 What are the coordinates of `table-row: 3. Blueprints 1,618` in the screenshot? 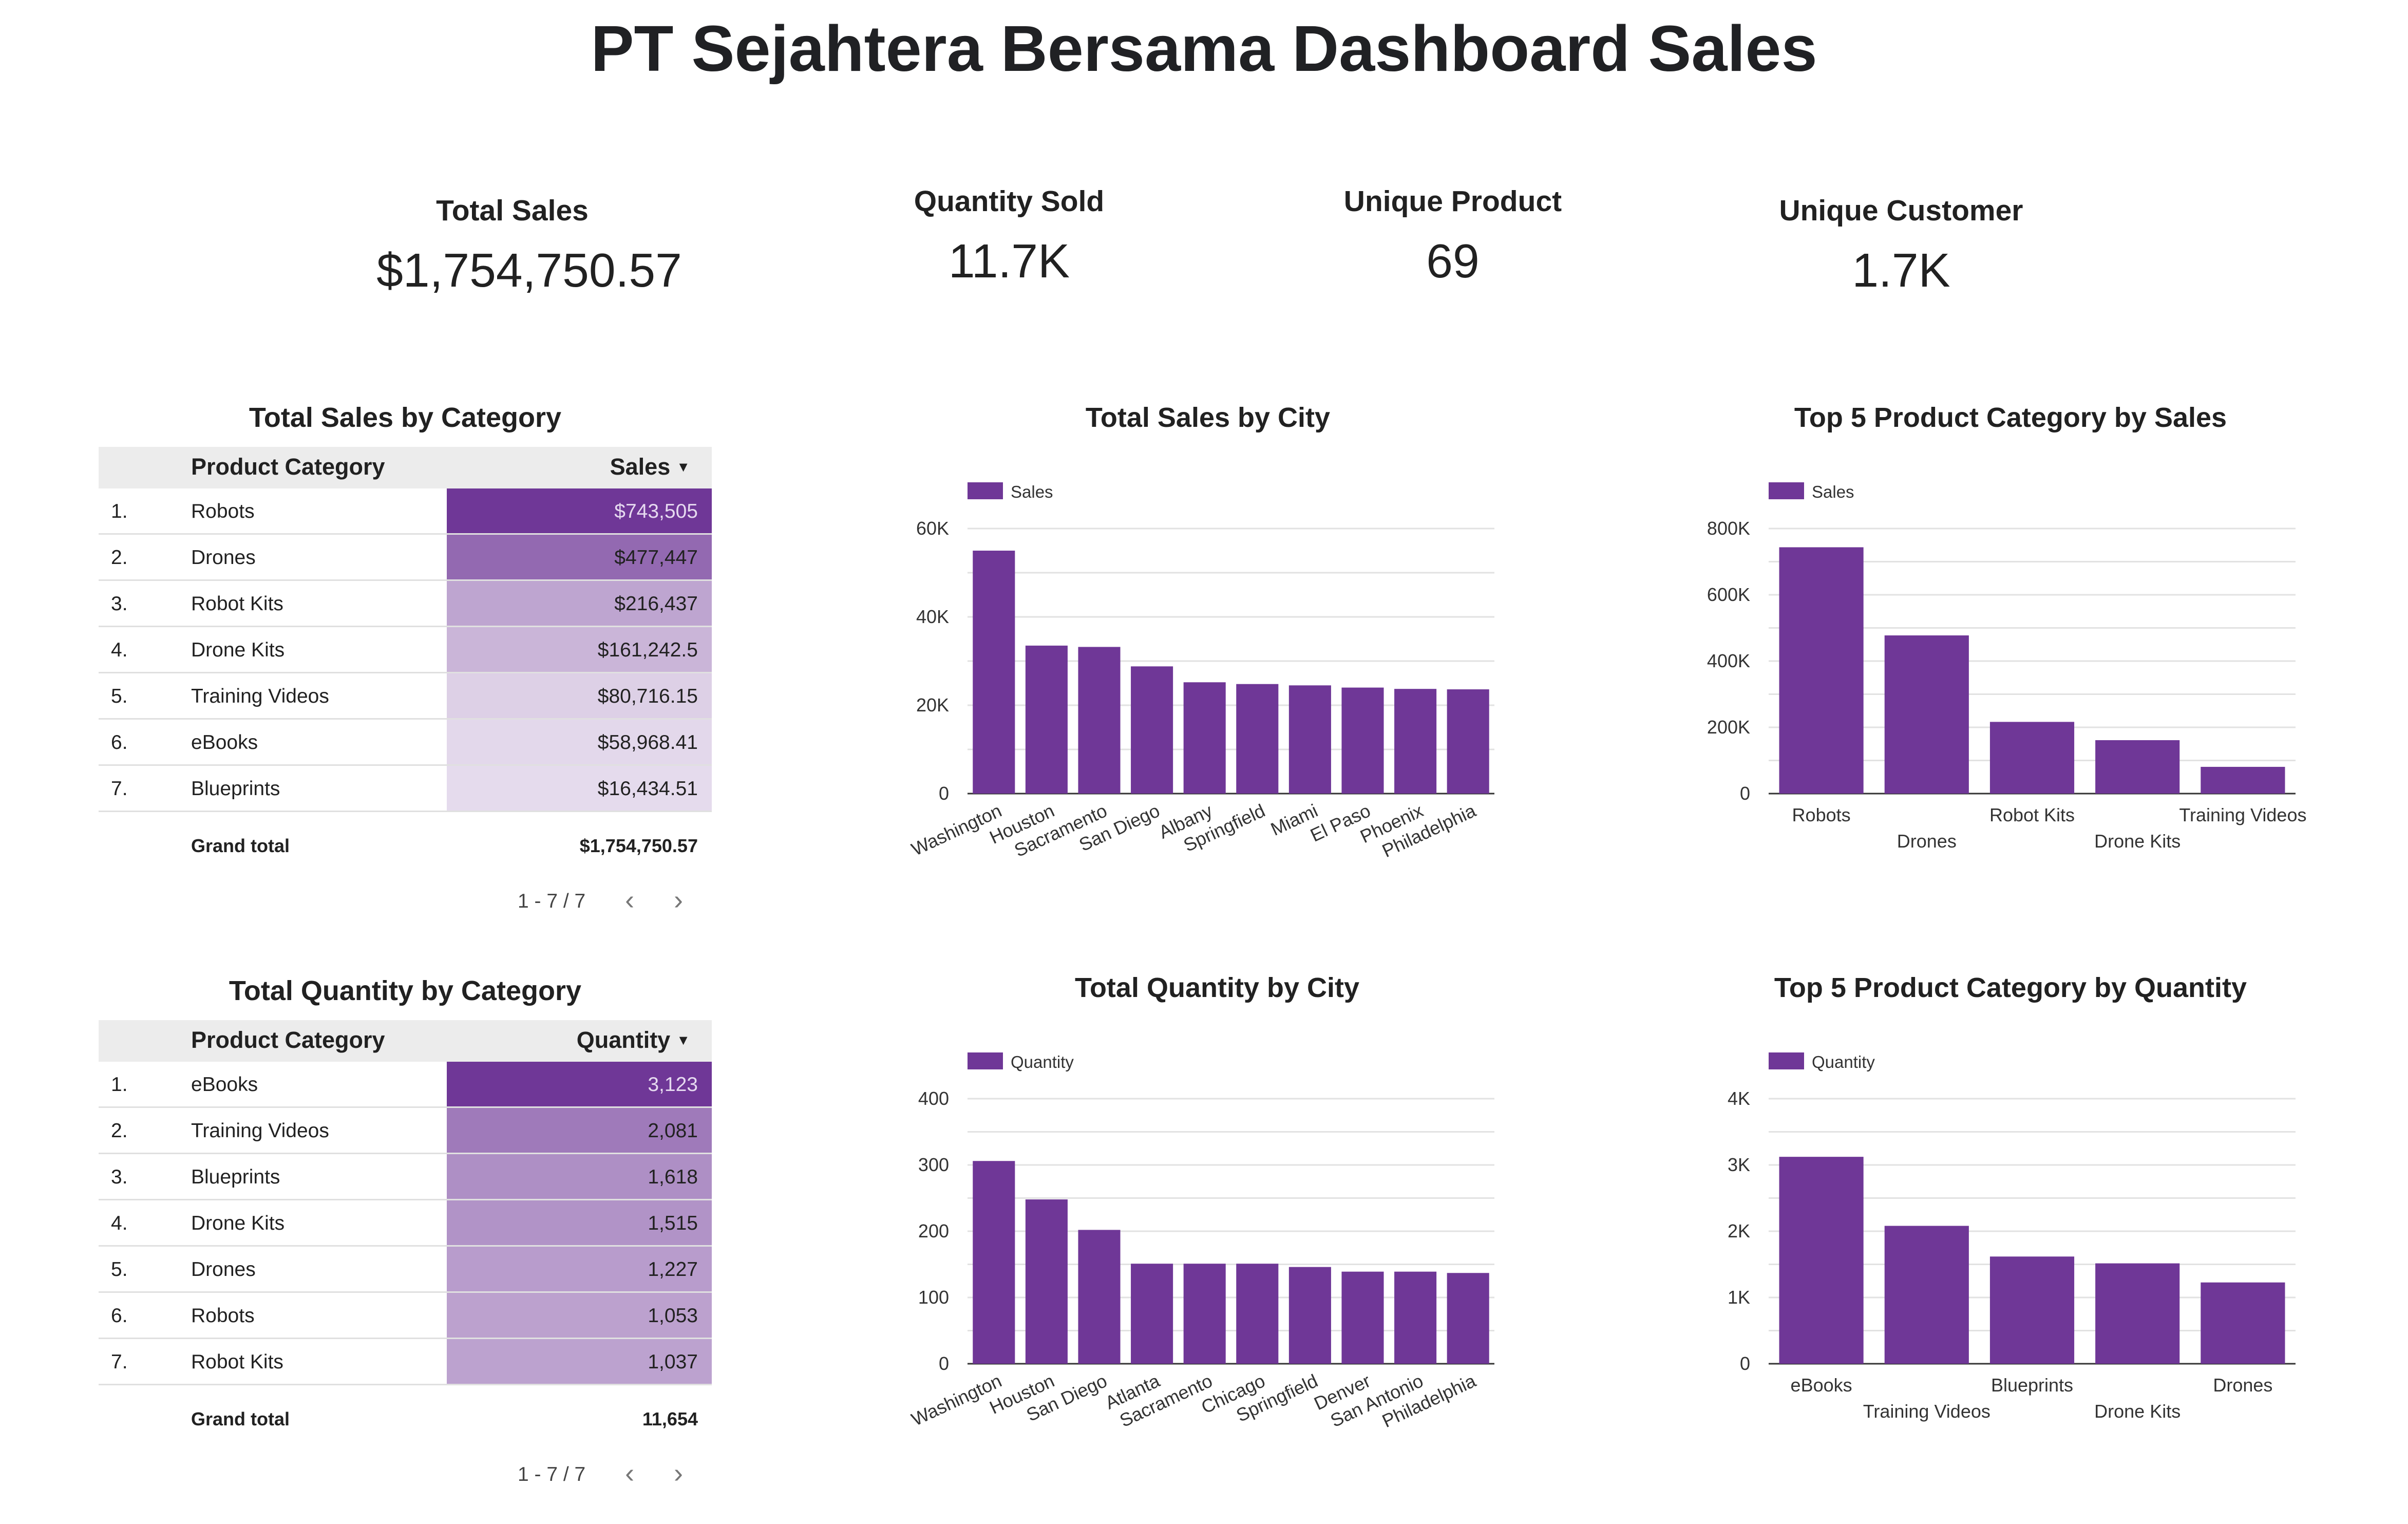 It's located at (405, 1176).